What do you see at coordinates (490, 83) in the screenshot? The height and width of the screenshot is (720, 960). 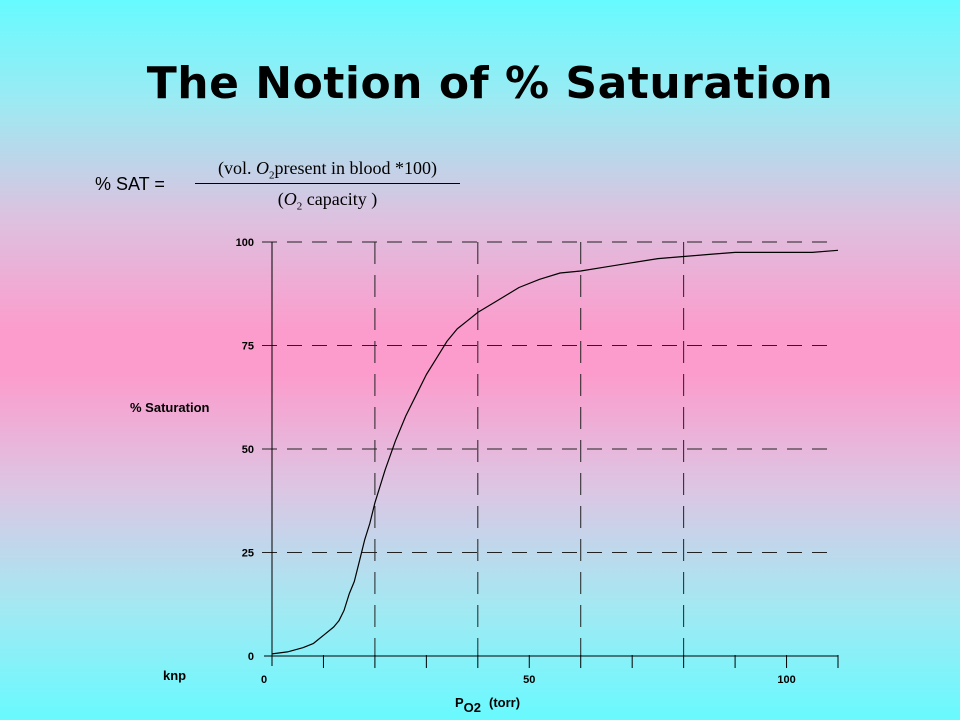 I see `page-title: The Notion of % Saturation` at bounding box center [490, 83].